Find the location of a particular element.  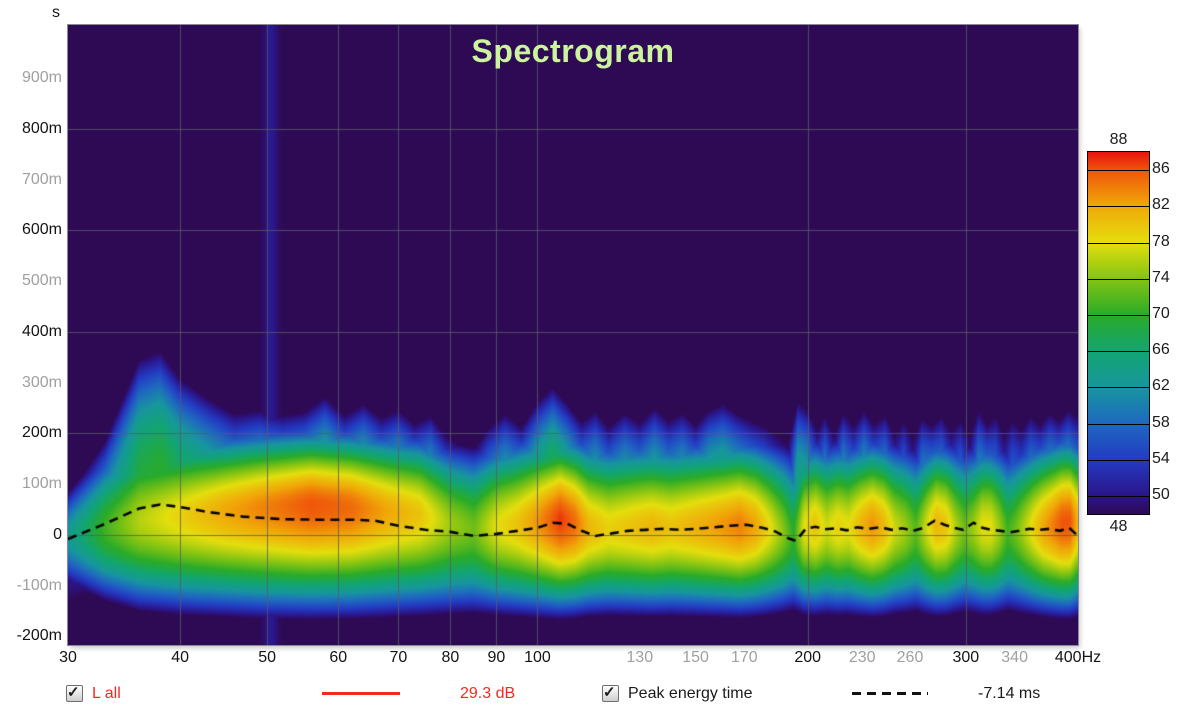

y-tick-label-100m: 100m is located at coordinates (41, 484).